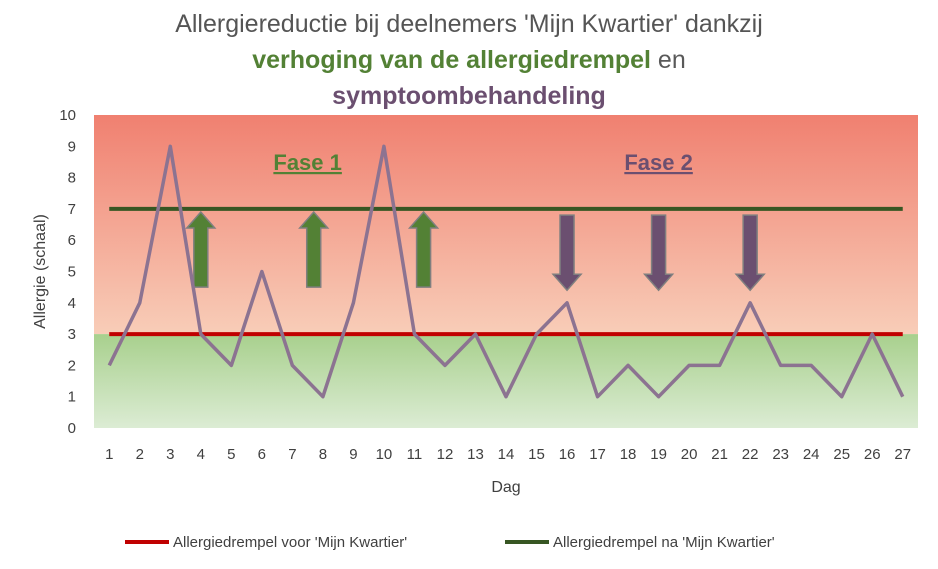  What do you see at coordinates (527, 542) in the screenshot?
I see `legend-swatch-after` at bounding box center [527, 542].